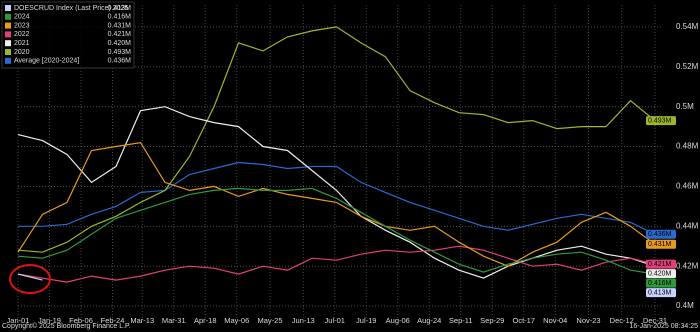 Image resolution: width=700 pixels, height=332 pixels. What do you see at coordinates (22, 17) in the screenshot?
I see `legend-label: 2024` at bounding box center [22, 17].